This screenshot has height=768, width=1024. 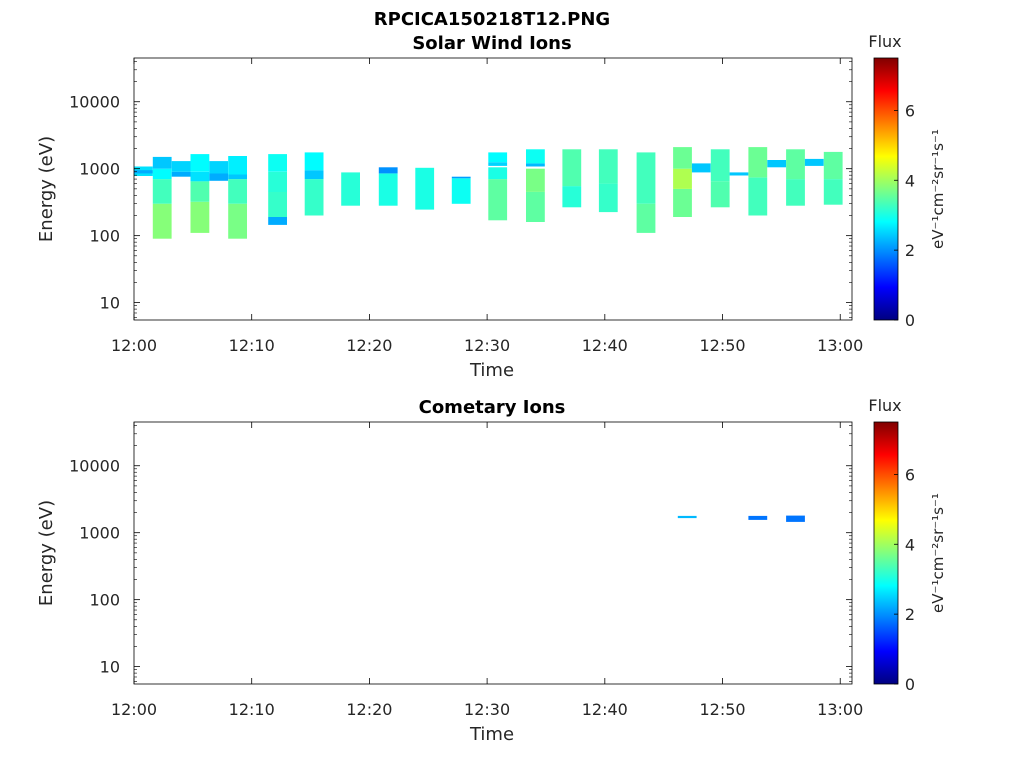 I want to click on colorbar-units: eV⁻¹cm⁻²sr⁻¹s⁻¹, so click(x=938, y=553).